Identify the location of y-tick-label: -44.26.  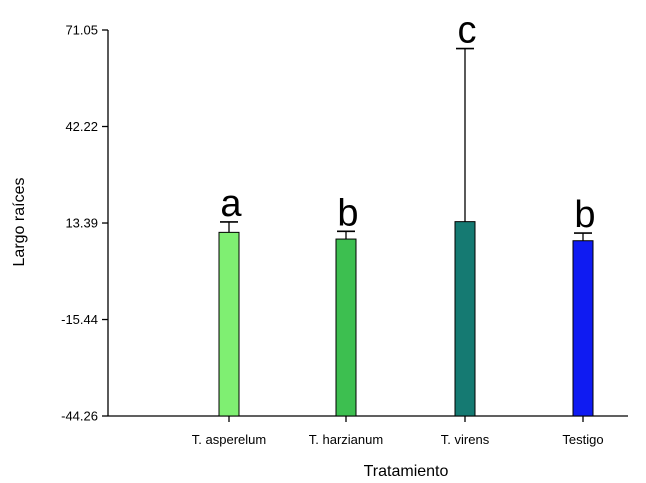
(79, 416).